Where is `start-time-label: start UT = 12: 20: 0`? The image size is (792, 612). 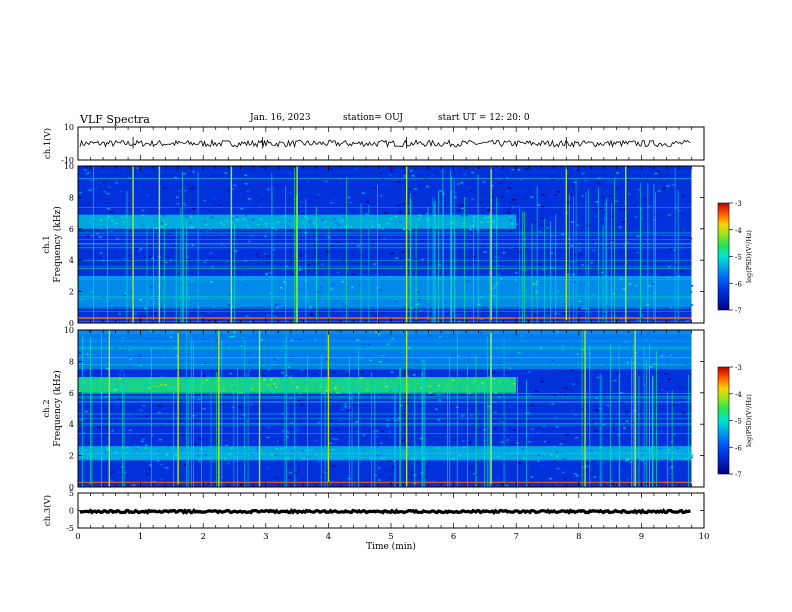 start-time-label: start UT = 12: 20: 0 is located at coordinates (484, 118).